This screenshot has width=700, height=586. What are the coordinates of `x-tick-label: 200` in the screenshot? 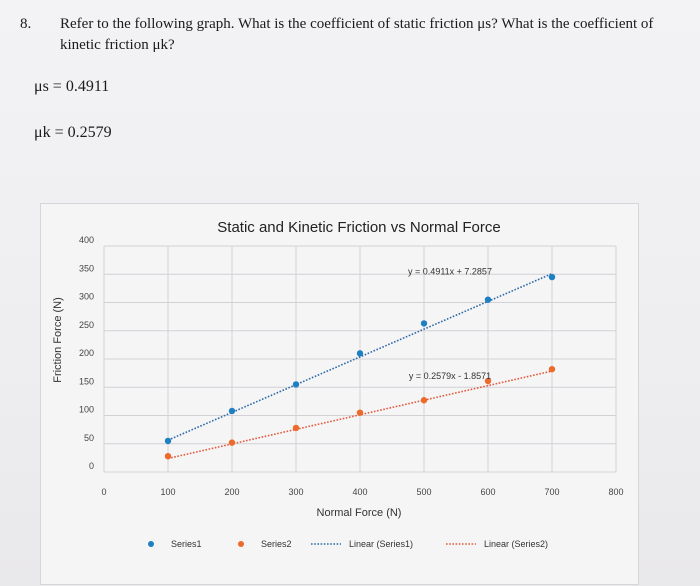 It's located at (231, 492).